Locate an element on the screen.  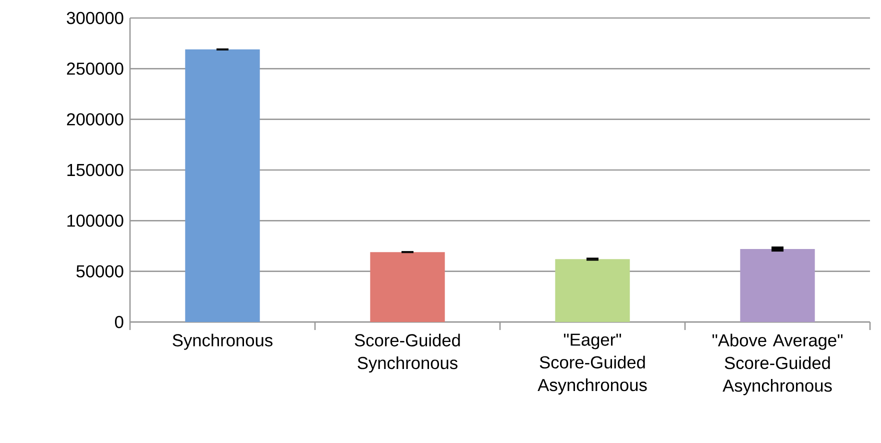
x-tick-label: "Above Average" Score-Guided Asynchronous is located at coordinates (777, 365).